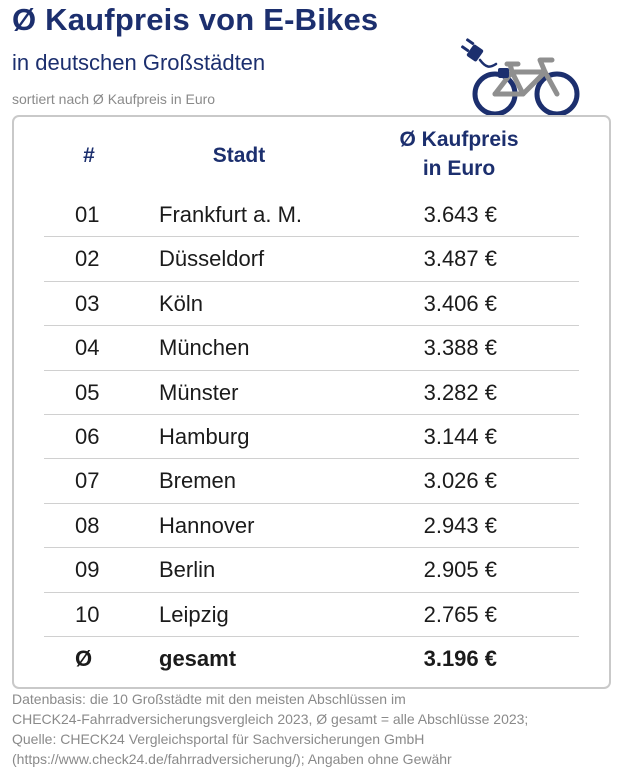 This screenshot has height=778, width=621. What do you see at coordinates (460, 392) in the screenshot?
I see `price-cell: 3.282 €` at bounding box center [460, 392].